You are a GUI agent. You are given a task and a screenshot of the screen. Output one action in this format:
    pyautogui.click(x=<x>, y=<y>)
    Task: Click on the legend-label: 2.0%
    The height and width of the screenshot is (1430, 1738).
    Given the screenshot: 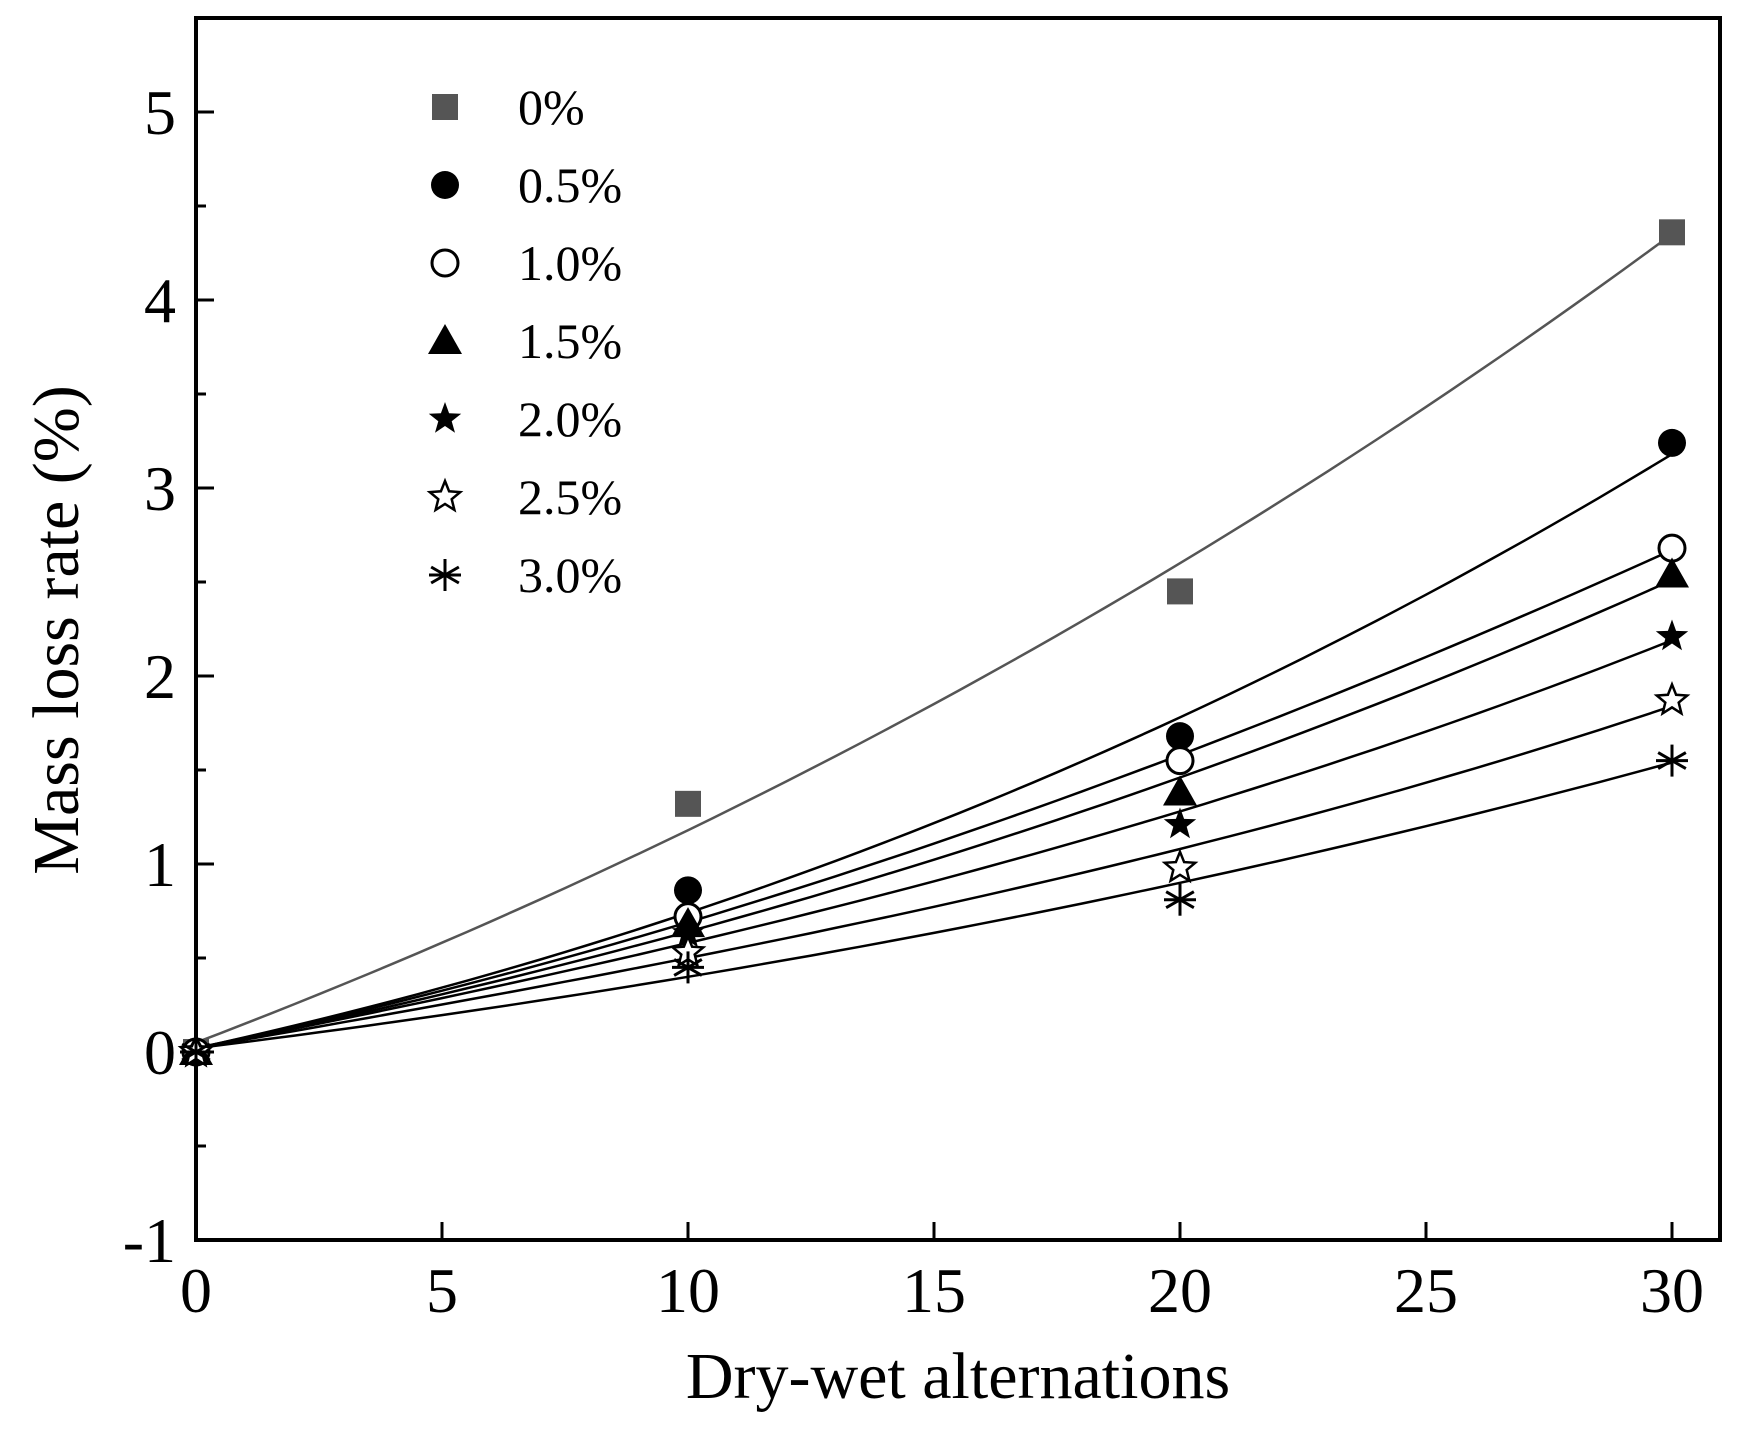 What is the action you would take?
    pyautogui.click(x=570, y=419)
    